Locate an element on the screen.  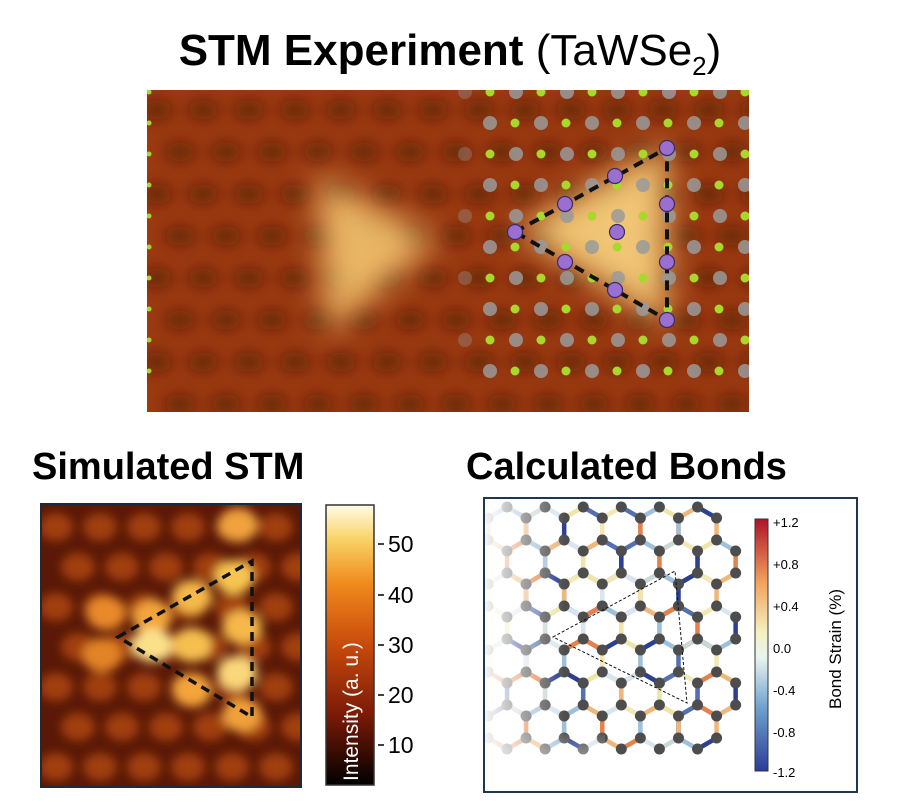
strain-colorbar is located at coordinates (761, 645).